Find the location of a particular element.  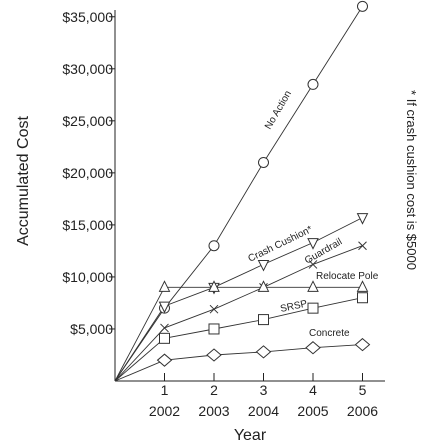

y-tick-label: $20,000 is located at coordinates (87, 173).